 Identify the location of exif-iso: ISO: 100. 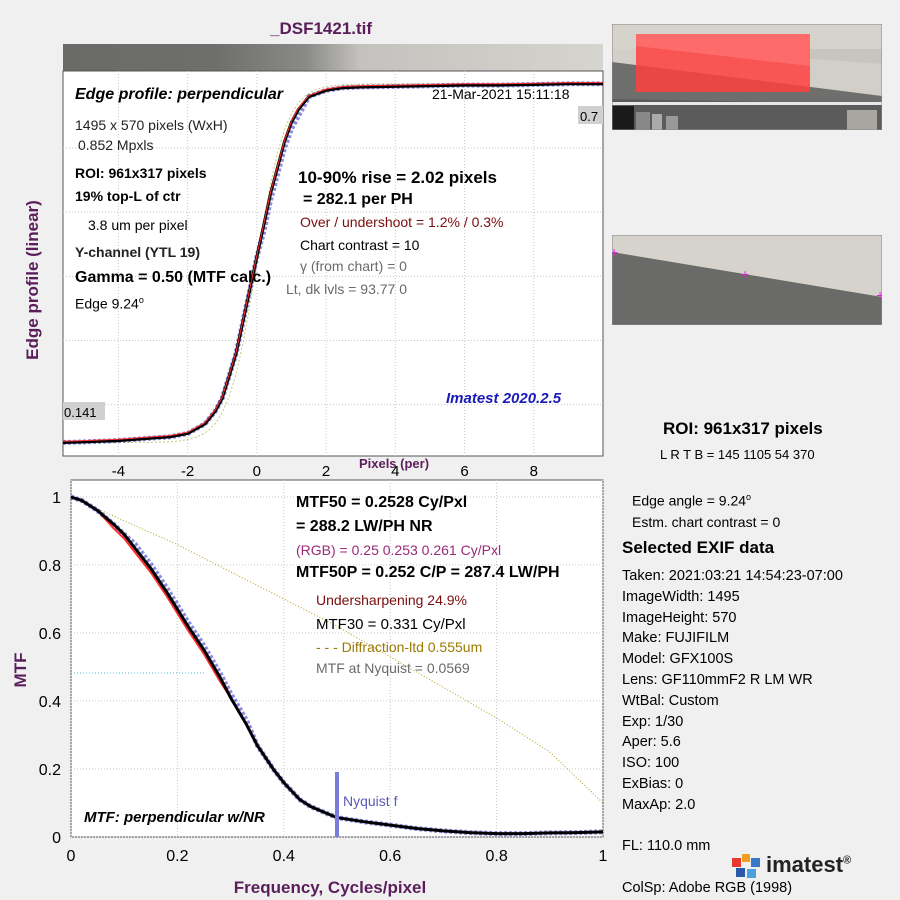
(651, 763).